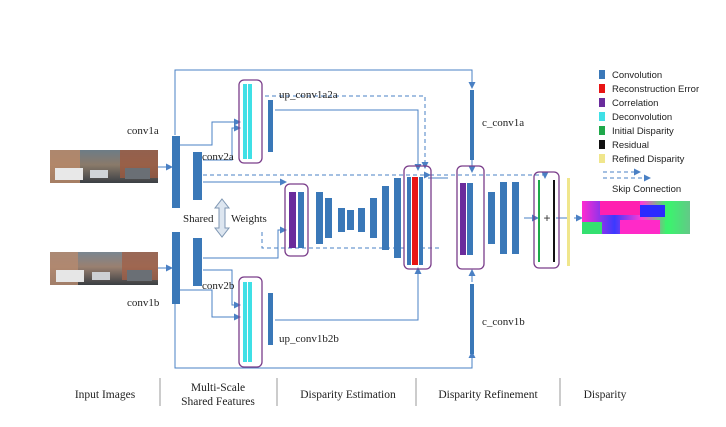 This screenshot has height=427, width=726. I want to click on recon-error-box, so click(417, 217).